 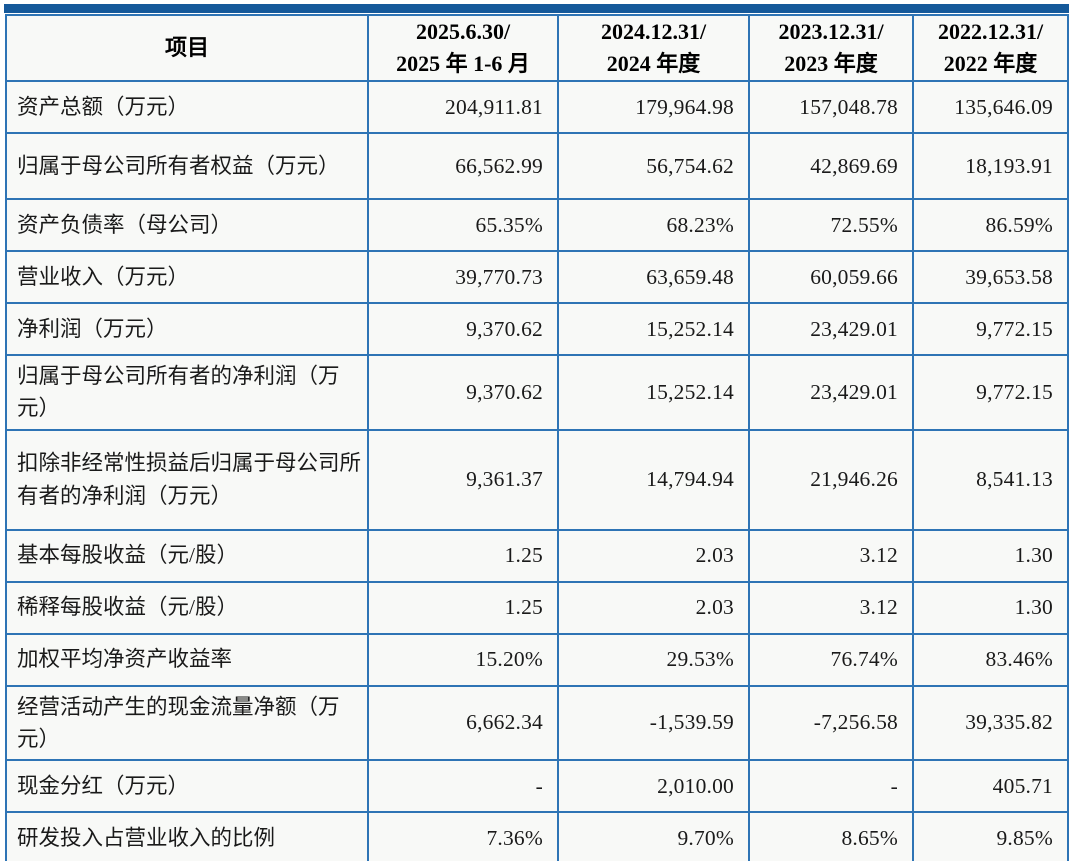 What do you see at coordinates (831, 32) in the screenshot?
I see `period-date: 2023.12.31/` at bounding box center [831, 32].